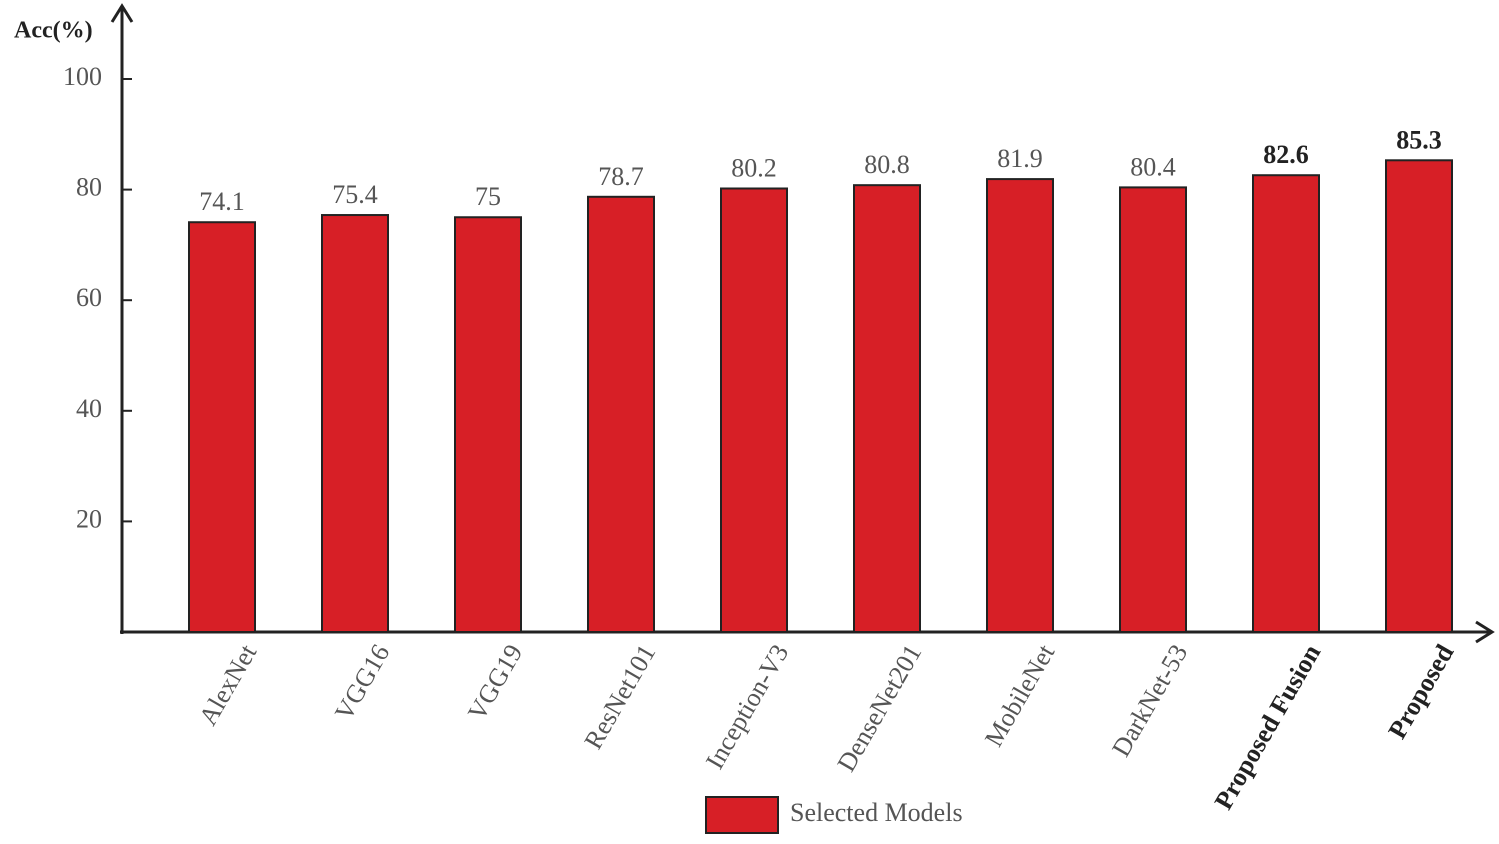  Describe the element at coordinates (53, 31) in the screenshot. I see `y-axis-label: Acc(%)` at that location.